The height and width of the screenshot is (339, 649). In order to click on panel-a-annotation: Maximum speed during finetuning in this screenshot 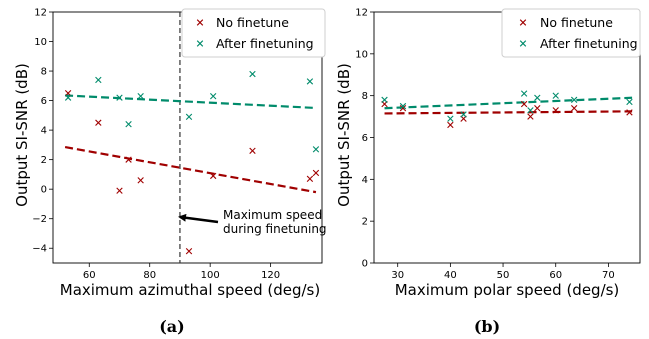, I will do `click(252, 222)`.